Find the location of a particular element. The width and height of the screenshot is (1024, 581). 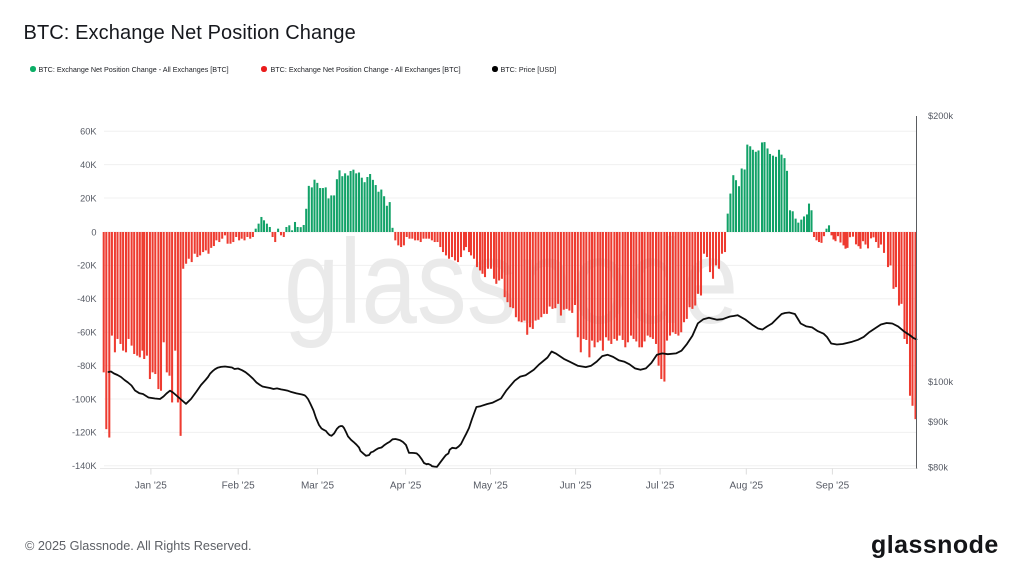

svg-text: $90k is located at coordinates (938, 422).